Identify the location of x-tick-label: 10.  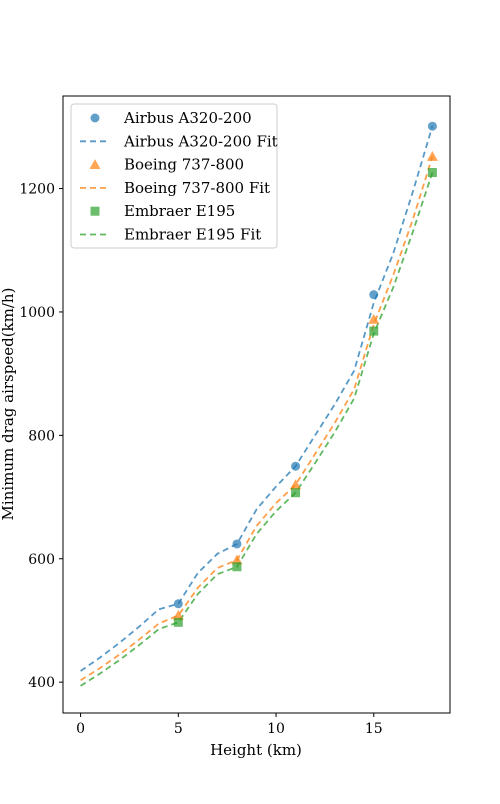
(276, 729).